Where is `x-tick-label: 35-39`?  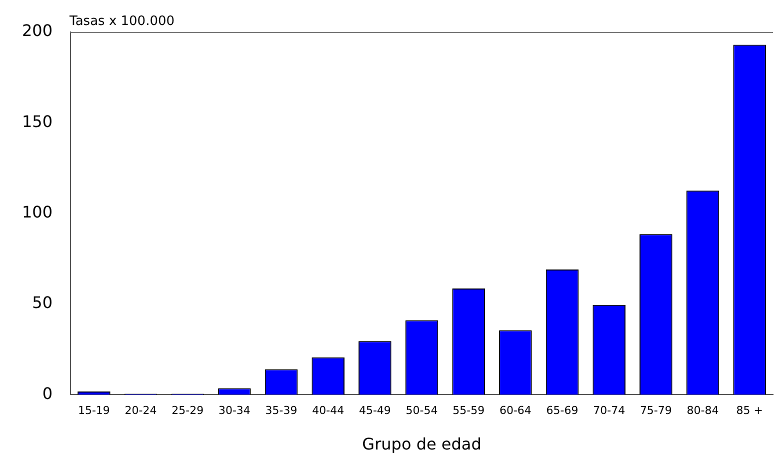
x-tick-label: 35-39 is located at coordinates (281, 411).